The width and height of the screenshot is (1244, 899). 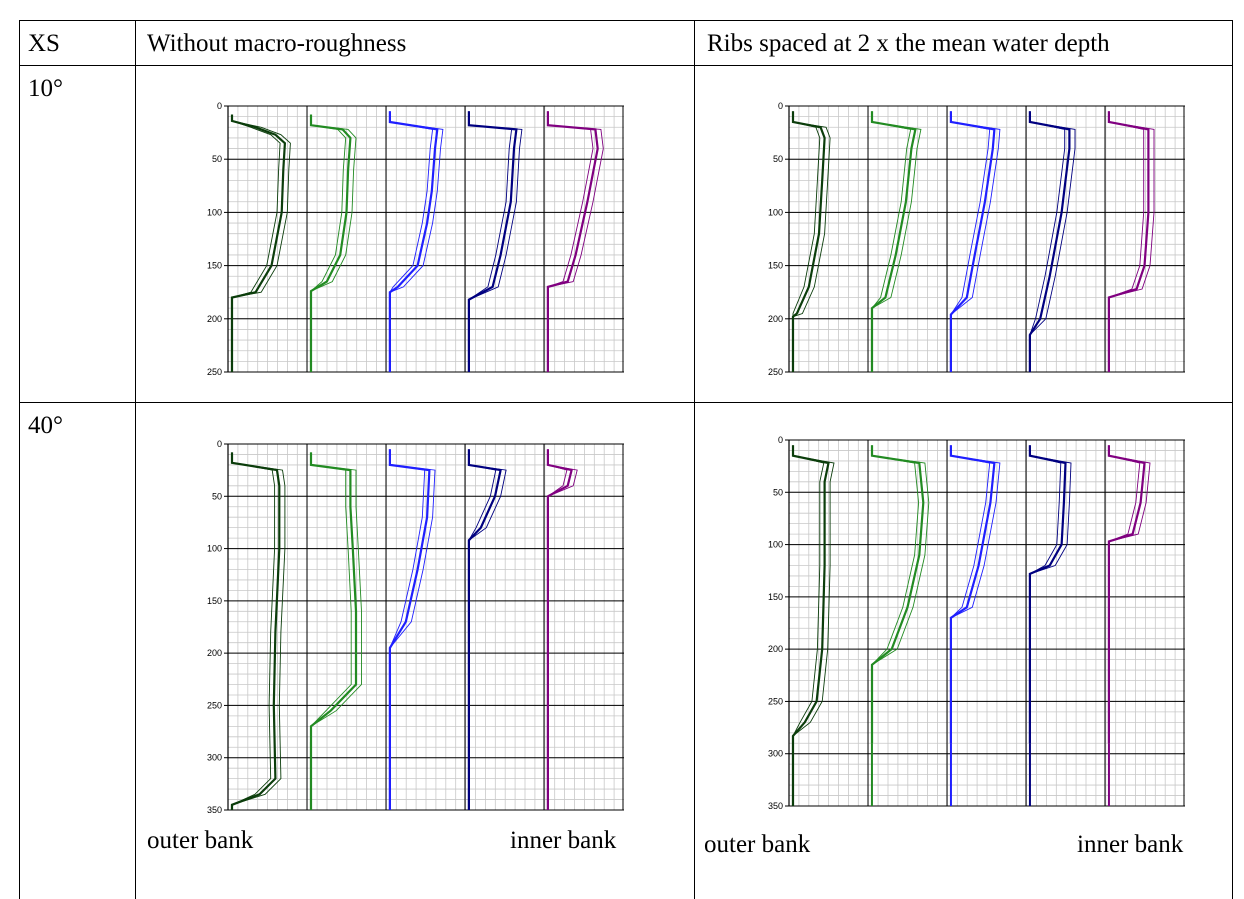 What do you see at coordinates (277, 43) in the screenshot?
I see `header-without-macro-roughness: Without macro-roughness` at bounding box center [277, 43].